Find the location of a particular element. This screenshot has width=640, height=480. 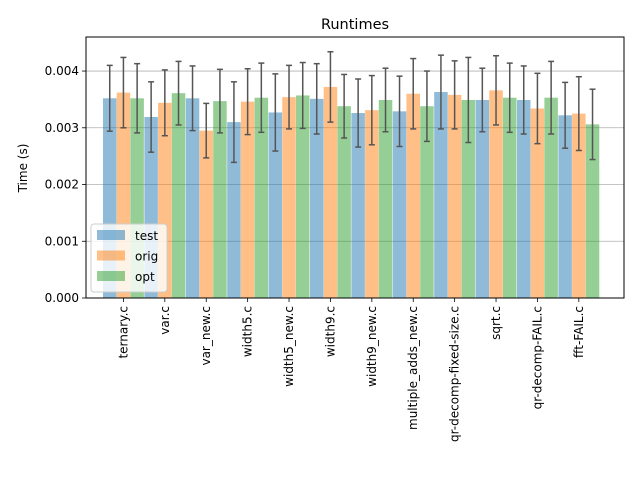

x-tick-label: fft-FAIL.c is located at coordinates (579, 332).